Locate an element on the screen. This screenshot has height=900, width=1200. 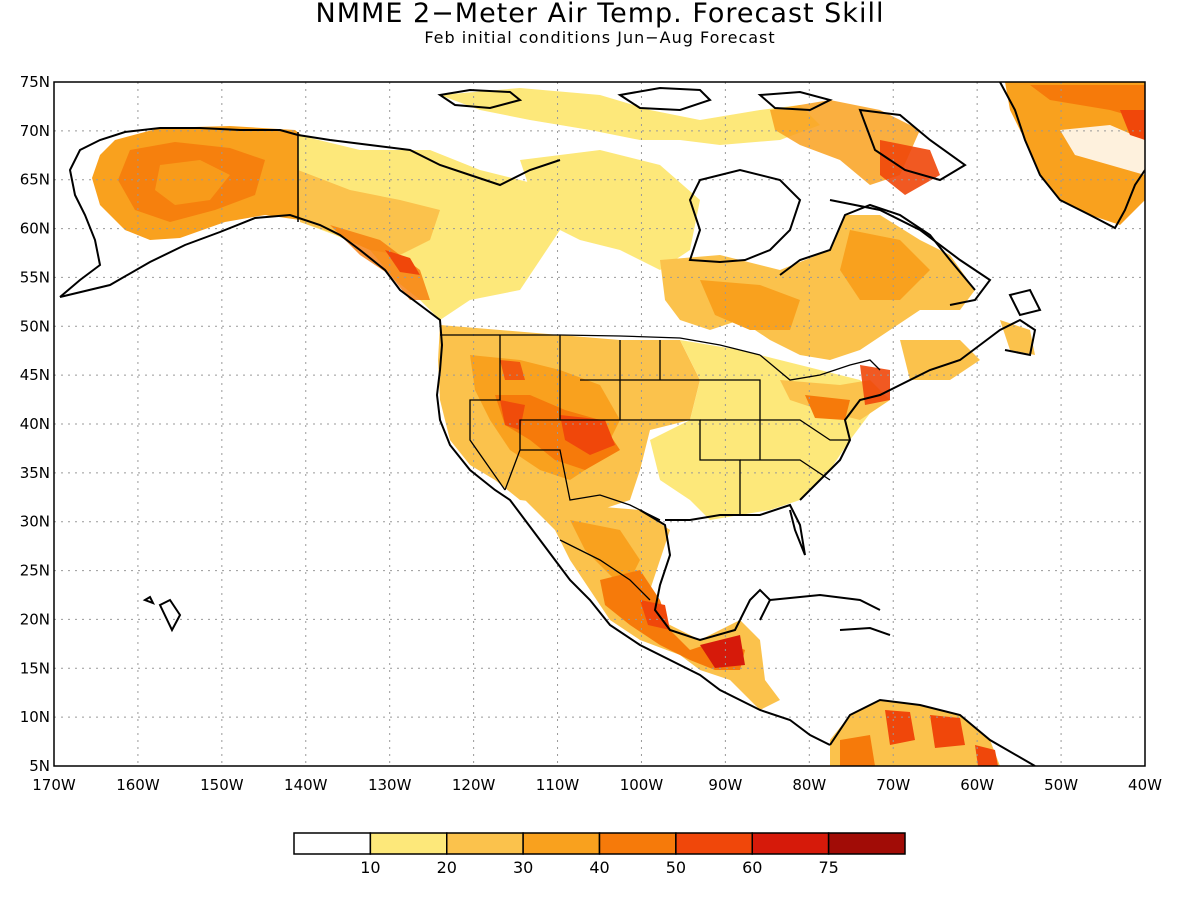
colorbar-label: 40 is located at coordinates (599, 867).